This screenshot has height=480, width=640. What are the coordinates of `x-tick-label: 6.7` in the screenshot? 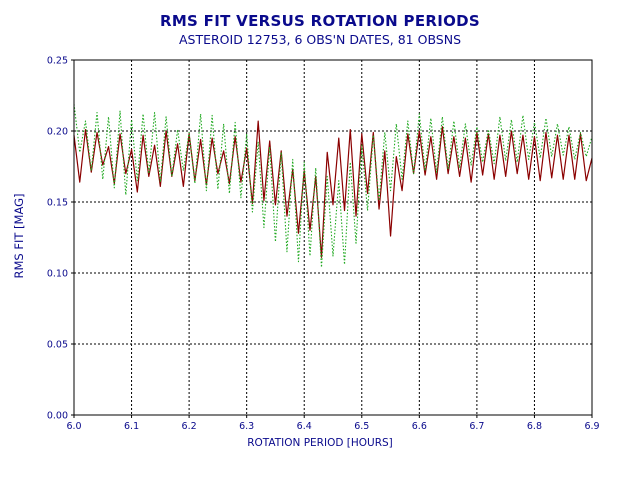 It's located at (476, 426).